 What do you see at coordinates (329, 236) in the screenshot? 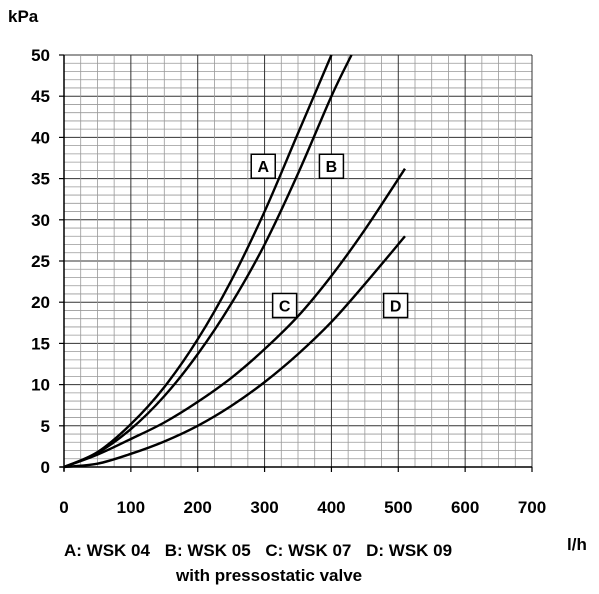
I see `curve-labels: A B C D` at bounding box center [329, 236].